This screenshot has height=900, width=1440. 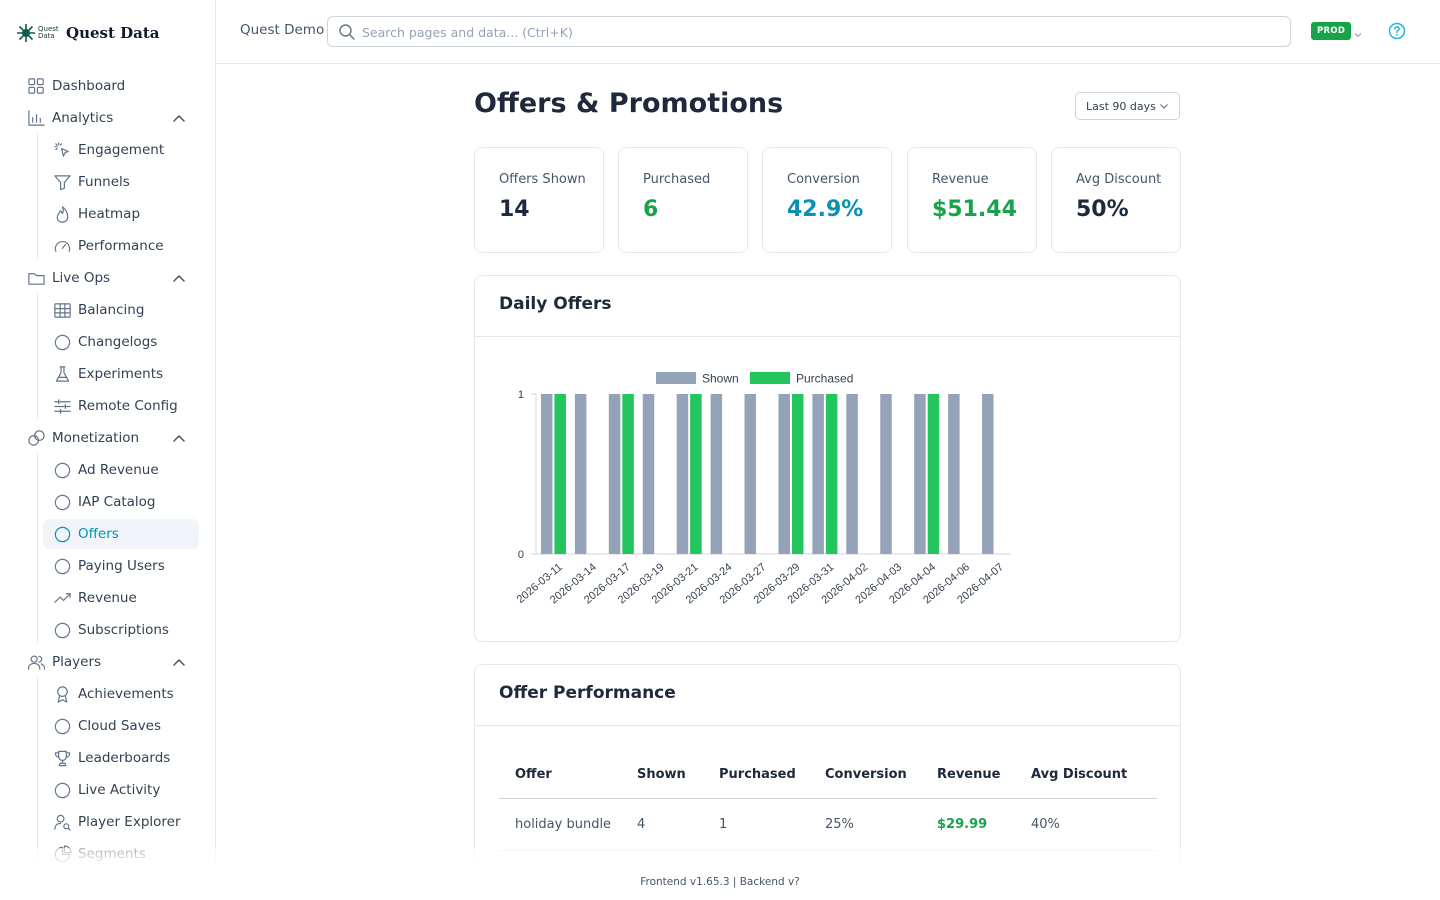 I want to click on search-input, so click(x=812, y=32).